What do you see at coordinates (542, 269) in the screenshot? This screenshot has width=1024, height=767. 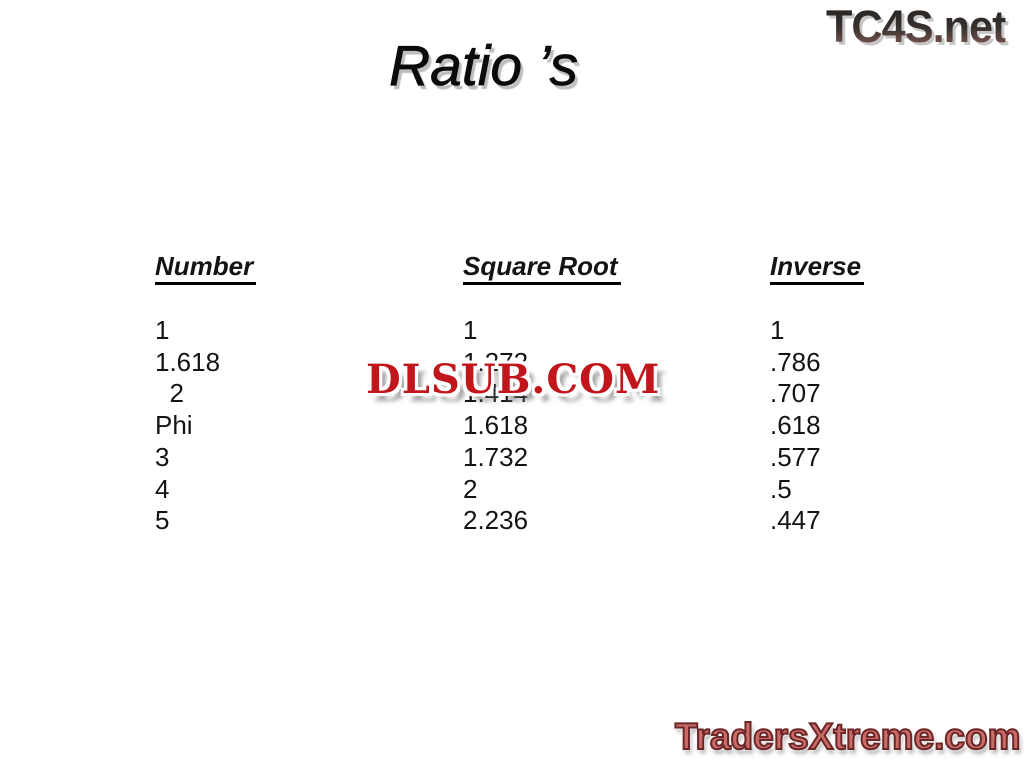 I see `column-header-square-root: Square Root` at bounding box center [542, 269].